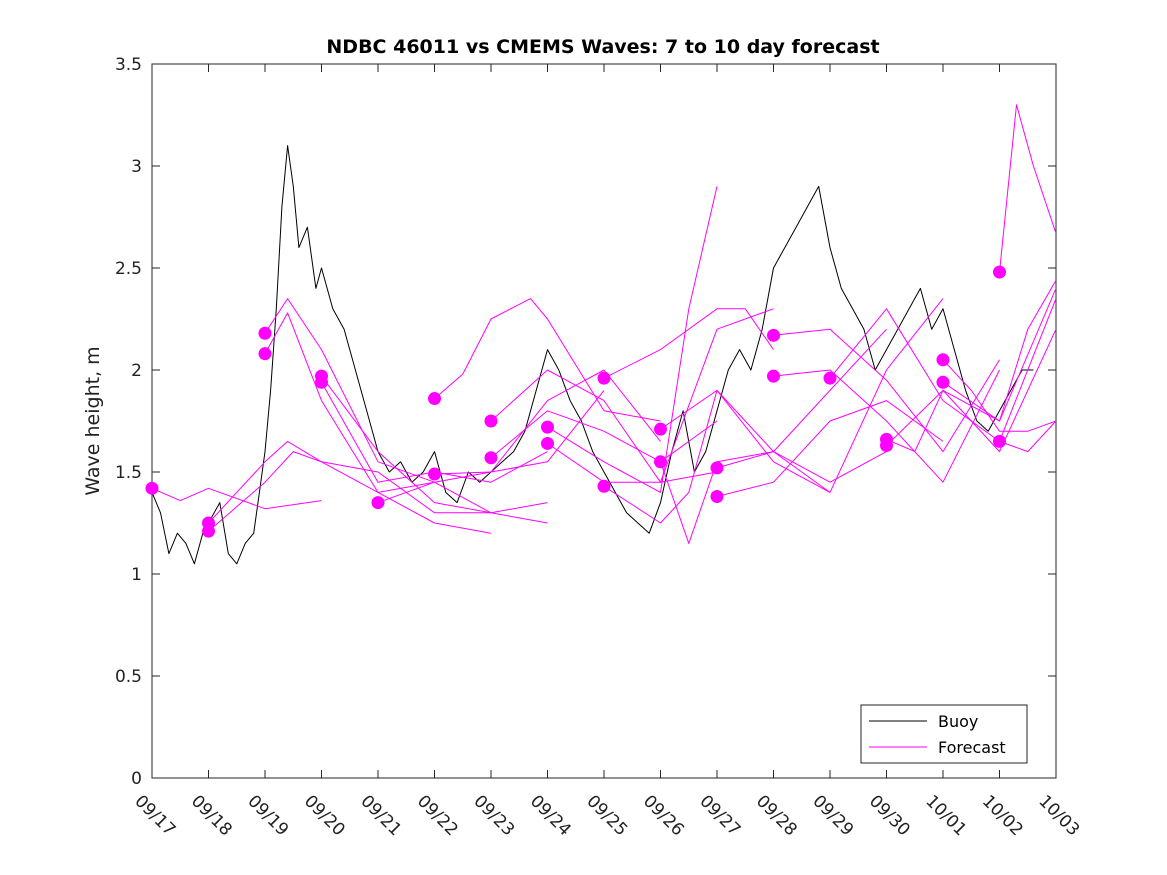  Describe the element at coordinates (128, 677) in the screenshot. I see `y-tick-label: 0.5` at that location.